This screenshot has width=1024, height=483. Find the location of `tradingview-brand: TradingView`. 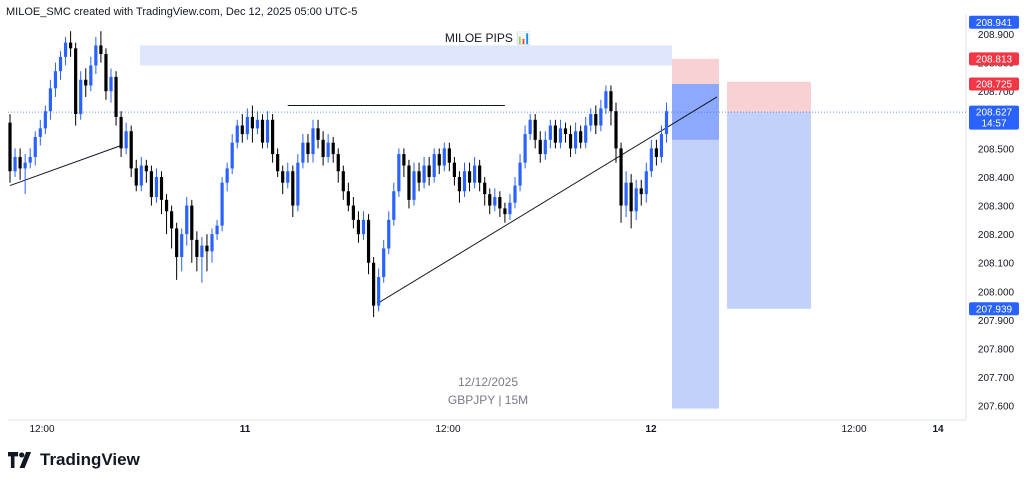

tradingview-brand: TradingView is located at coordinates (74, 460).